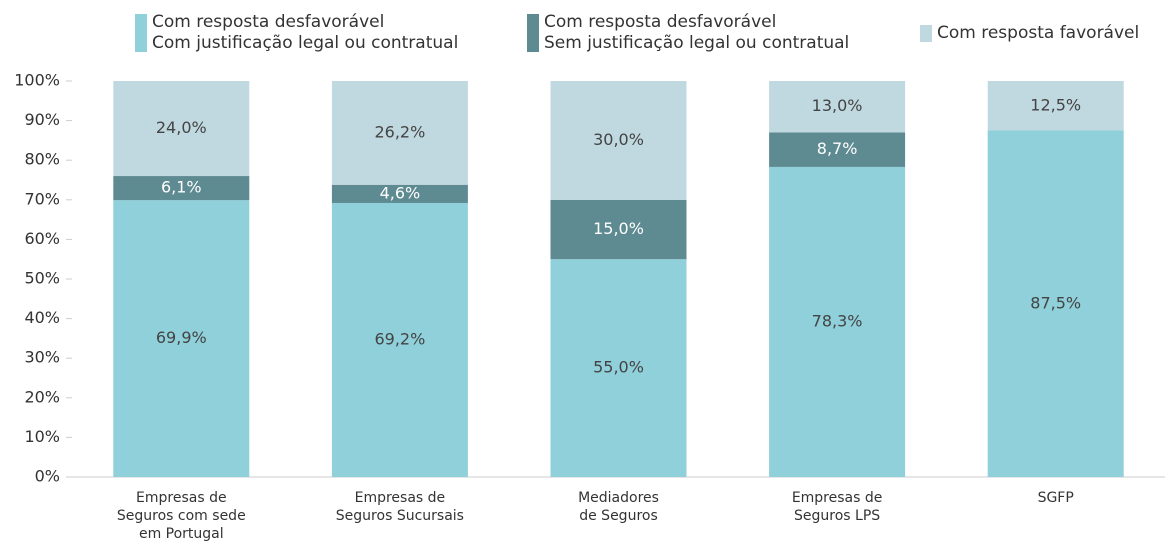  What do you see at coordinates (1055, 498) in the screenshot?
I see `x-tick-label: SGFP` at bounding box center [1055, 498].